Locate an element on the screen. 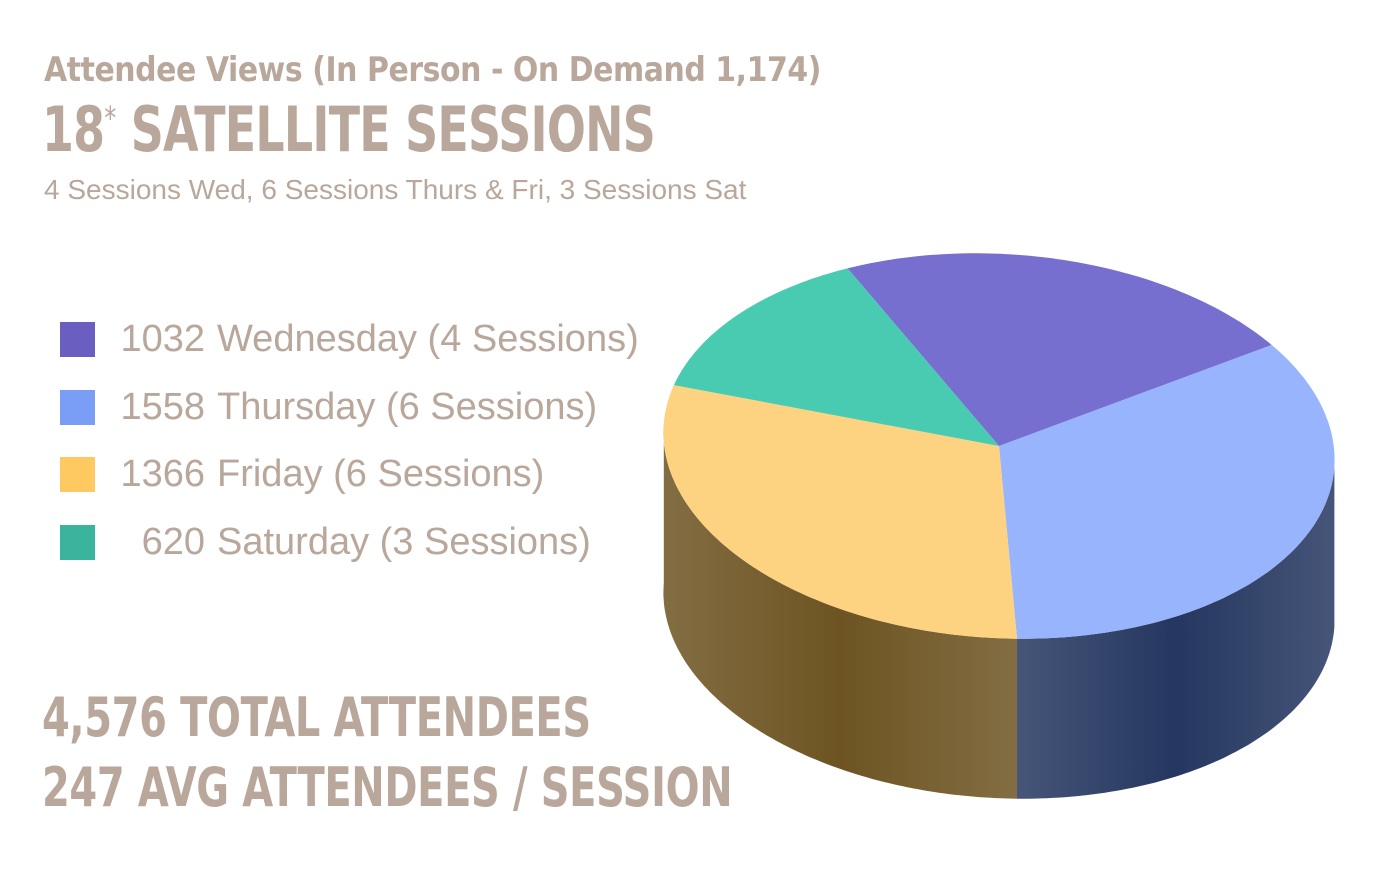 Image resolution: width=1374 pixels, height=879 pixels. legend-value-friday: 1366 is located at coordinates (162, 474).